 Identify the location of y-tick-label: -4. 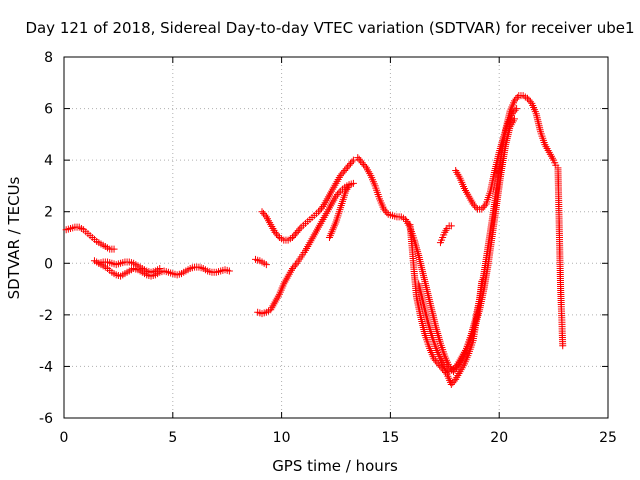
(46, 367).